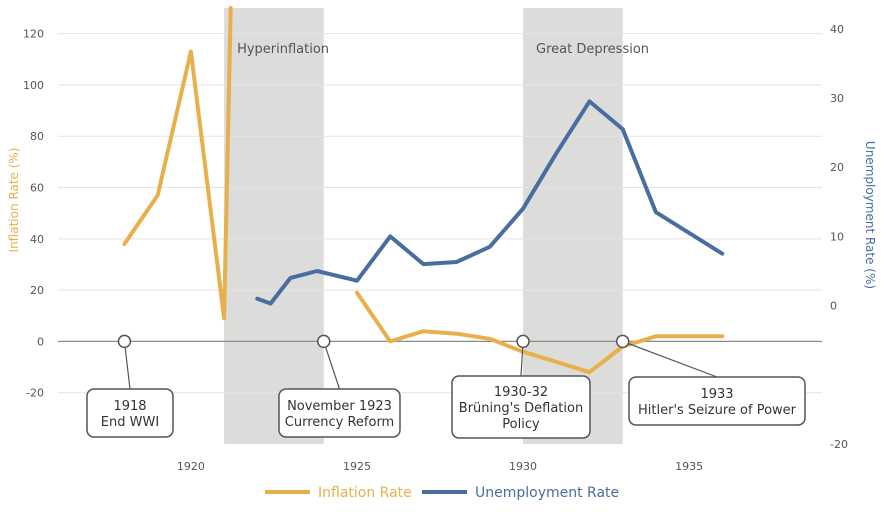  I want to click on callout-text-2-1: Brüning's Deflation, so click(521, 408).